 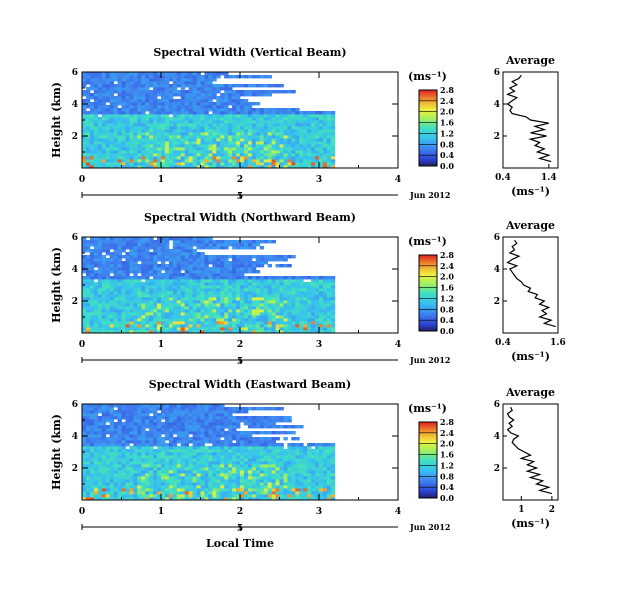 What do you see at coordinates (427, 241) in the screenshot?
I see `colorbar-unit-label: (ms⁻¹)` at bounding box center [427, 241].